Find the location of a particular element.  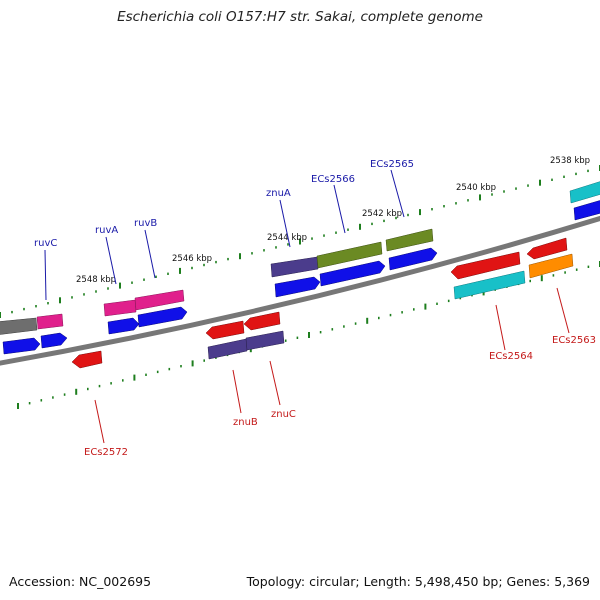

scale-label-2538: 2538 kbp is located at coordinates (570, 161).